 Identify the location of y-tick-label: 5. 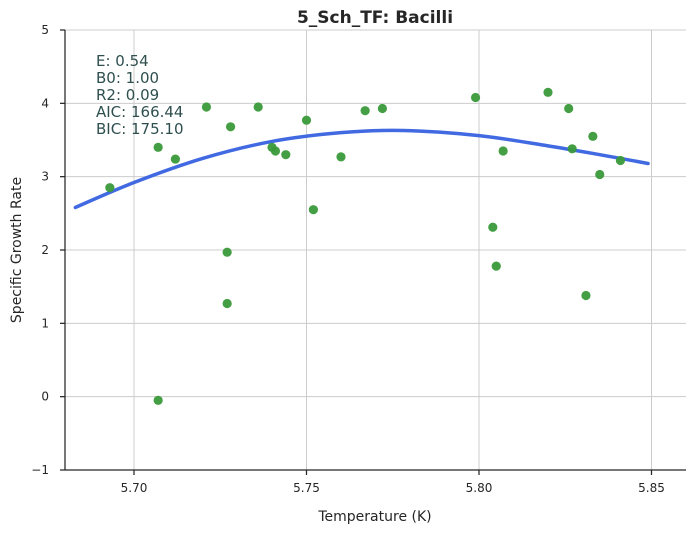
(45, 30).